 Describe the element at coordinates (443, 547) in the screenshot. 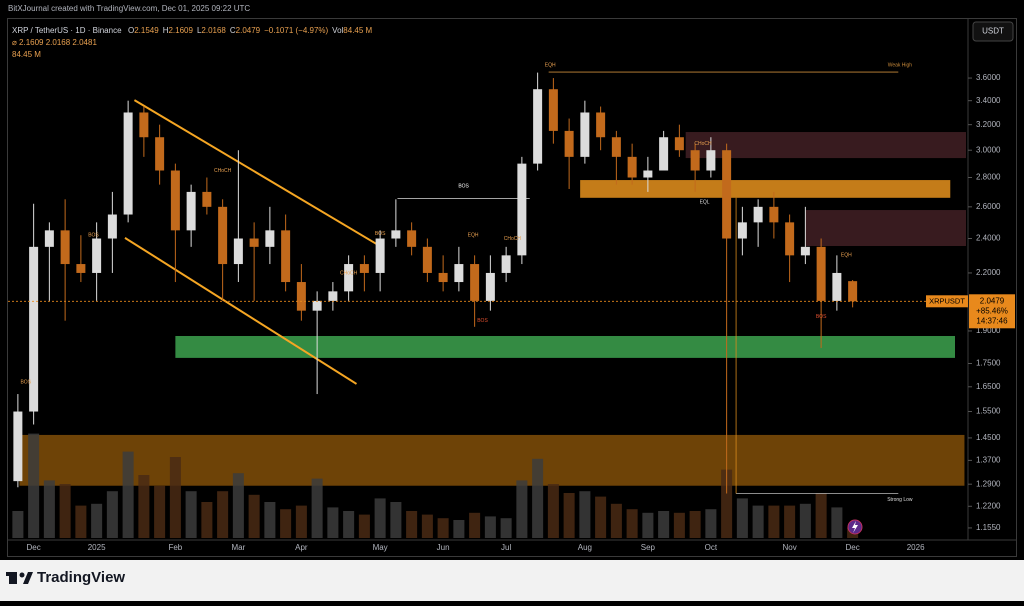

I see `x-tick-label: Jun` at that location.